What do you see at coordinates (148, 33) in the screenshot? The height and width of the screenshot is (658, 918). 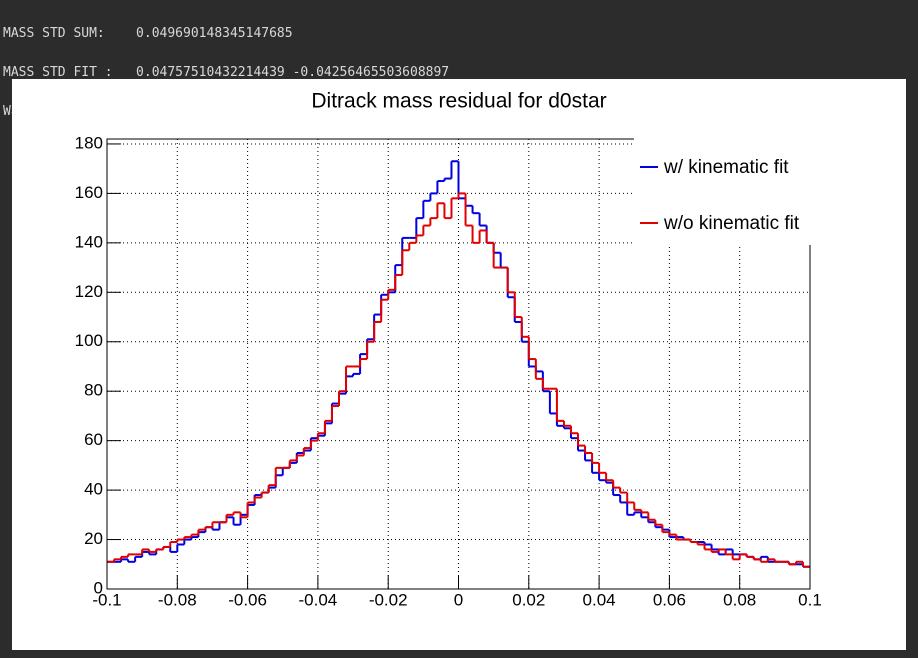 I see `terminal-line: MASS STD SUM: 0.049690148345147685` at bounding box center [148, 33].